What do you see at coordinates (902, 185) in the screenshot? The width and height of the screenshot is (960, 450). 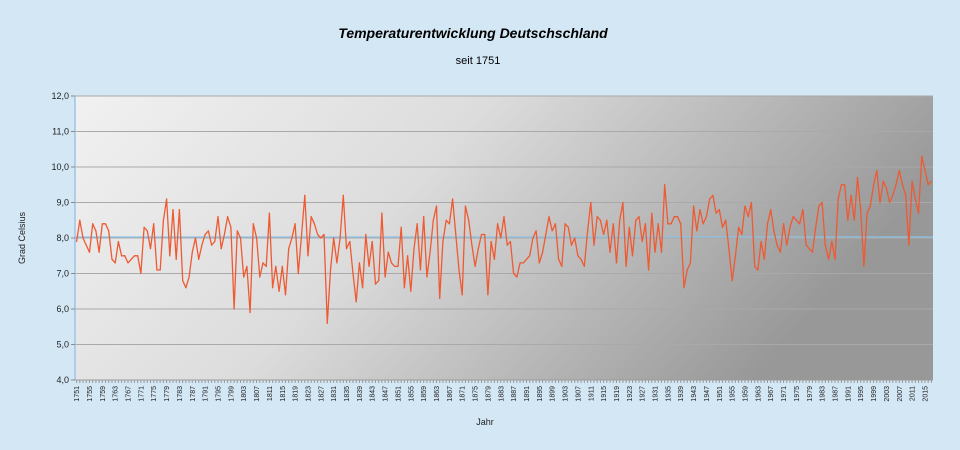 I see `data-point-2008` at bounding box center [902, 185].